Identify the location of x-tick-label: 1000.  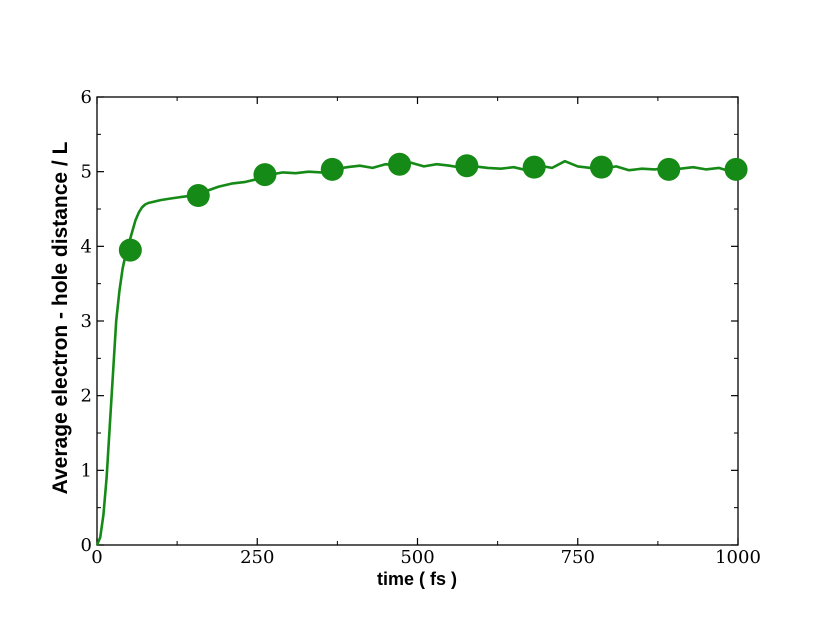
(738, 557).